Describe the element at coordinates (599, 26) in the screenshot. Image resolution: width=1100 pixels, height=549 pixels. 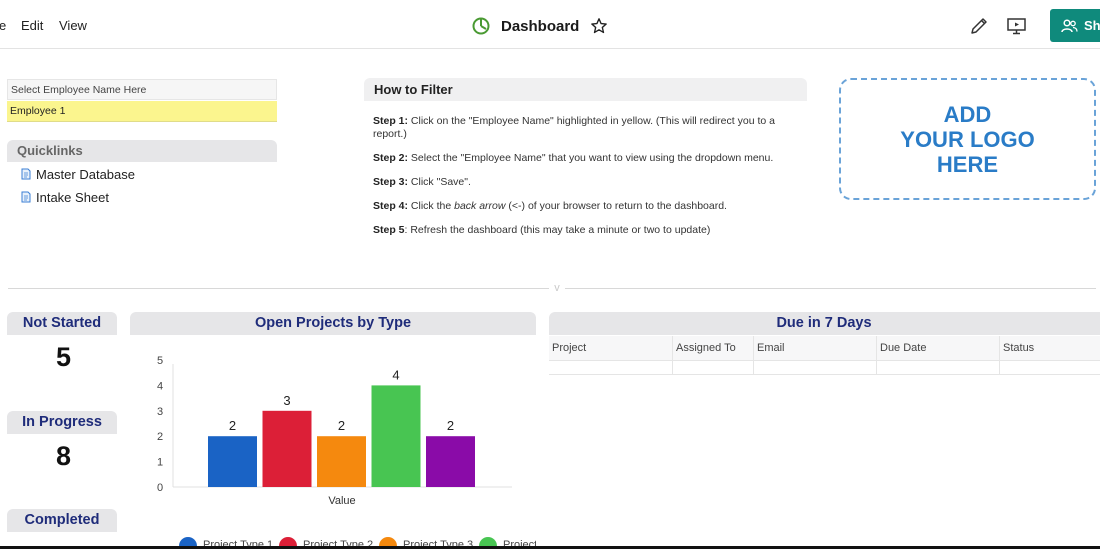
I see `star-icon` at that location.